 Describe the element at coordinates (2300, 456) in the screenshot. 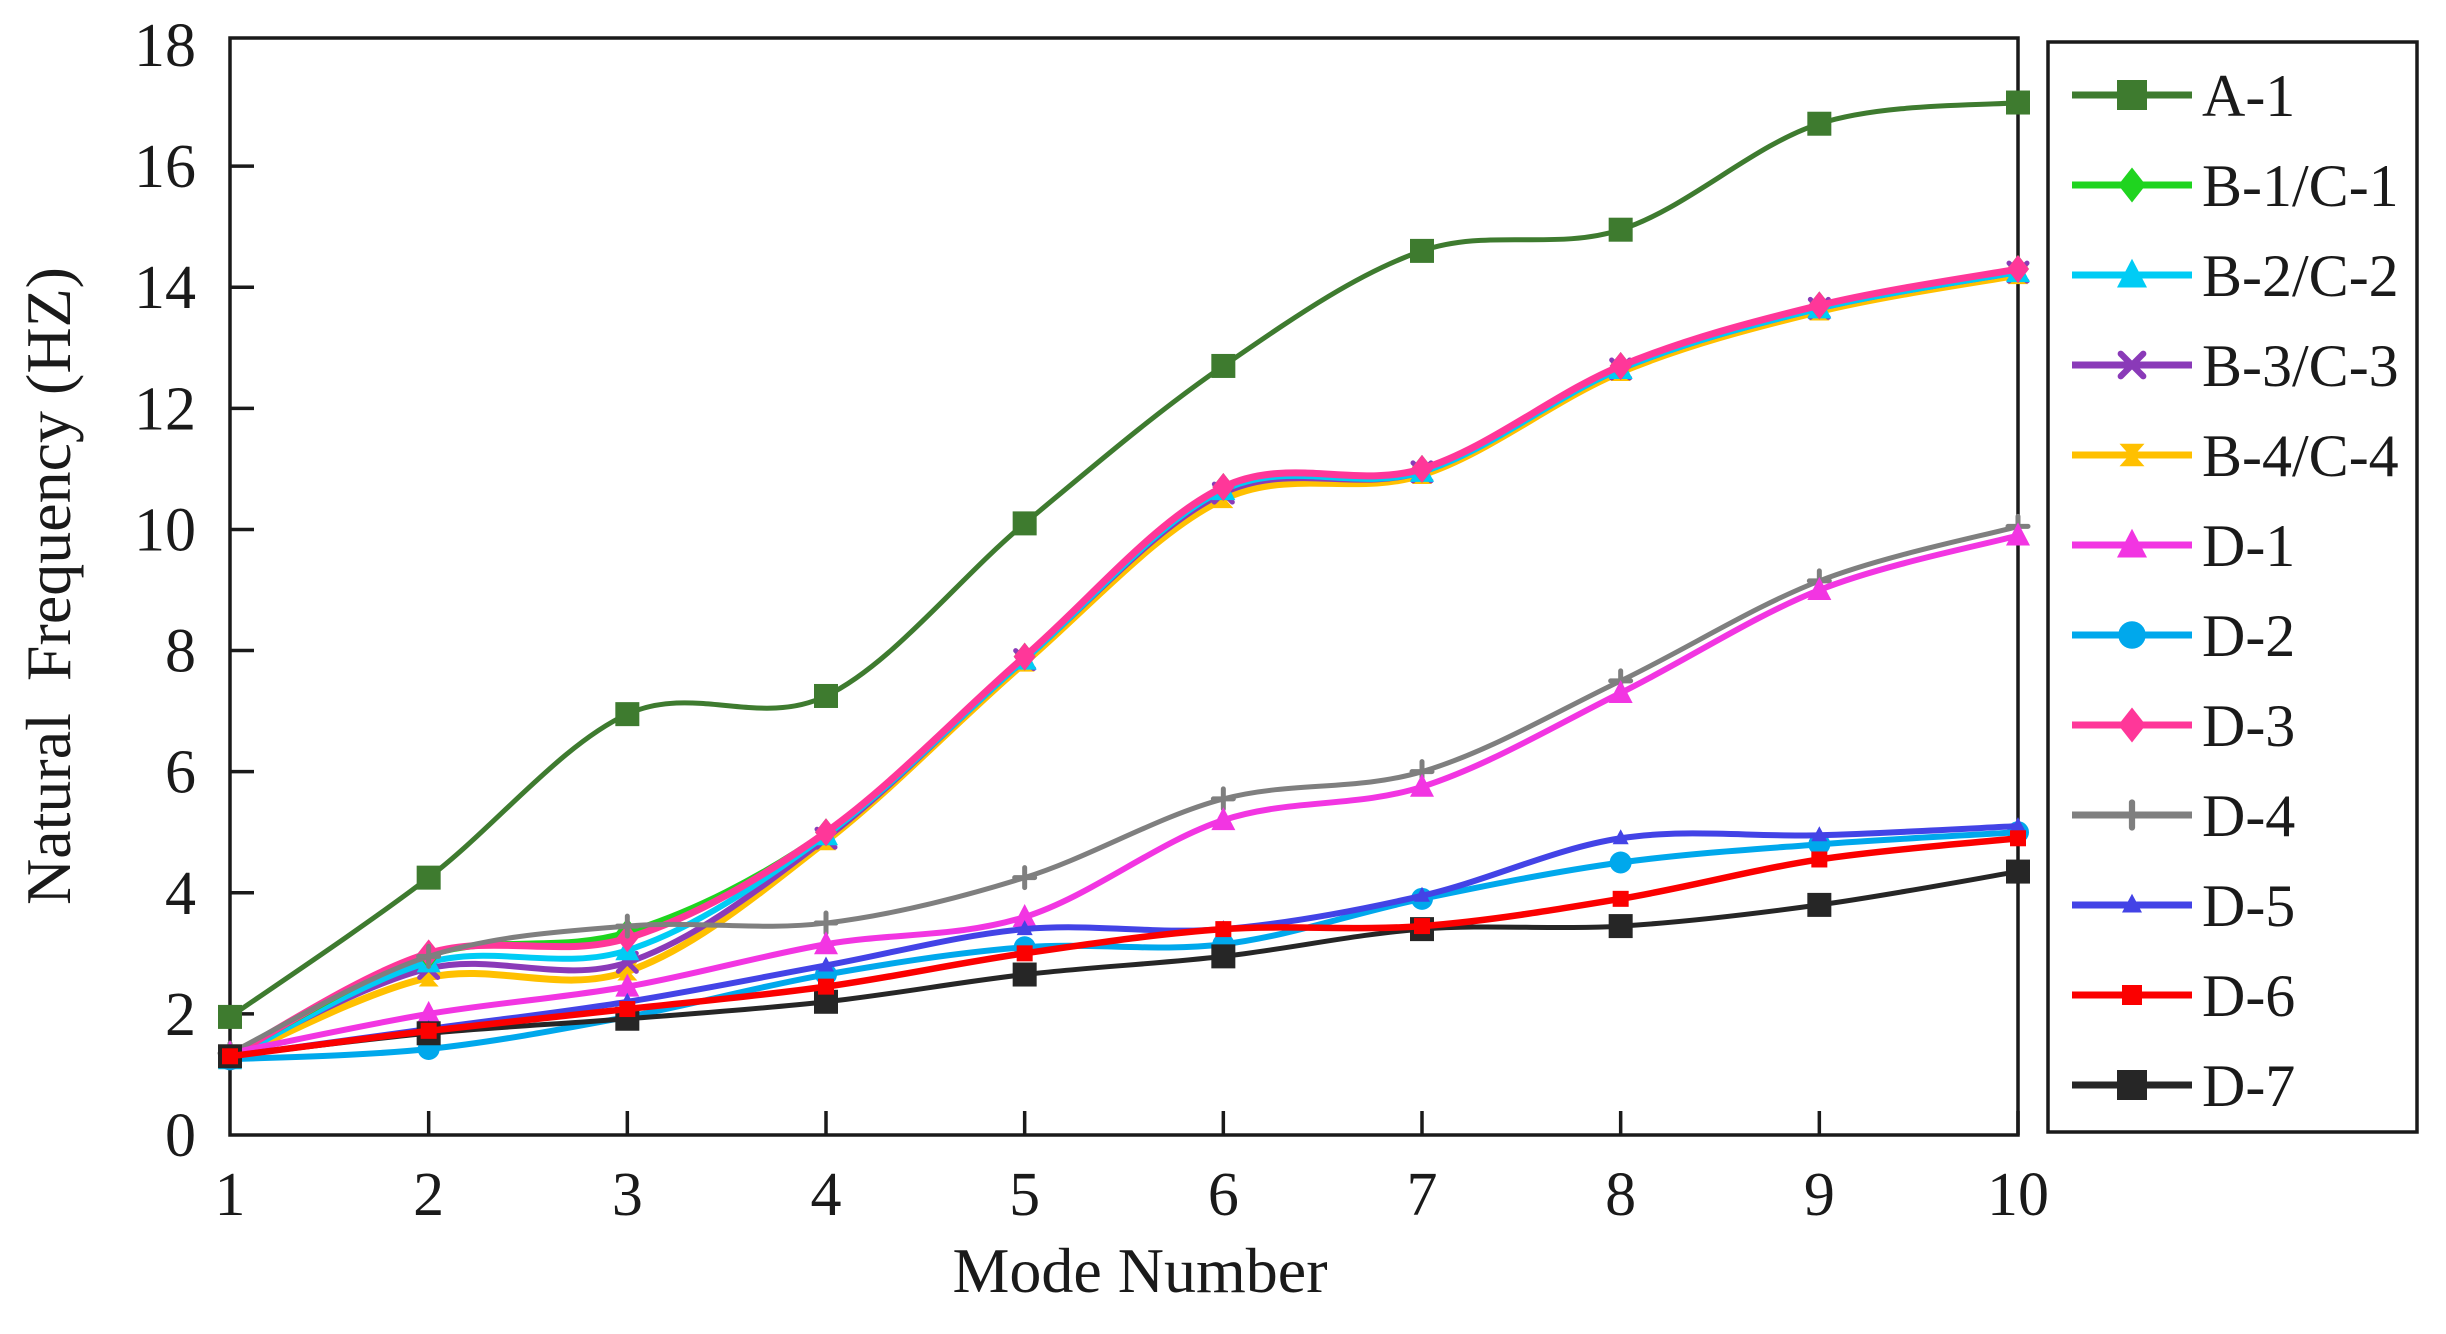

I see `legend-label-B-4/C-4: B-4/C-4` at that location.